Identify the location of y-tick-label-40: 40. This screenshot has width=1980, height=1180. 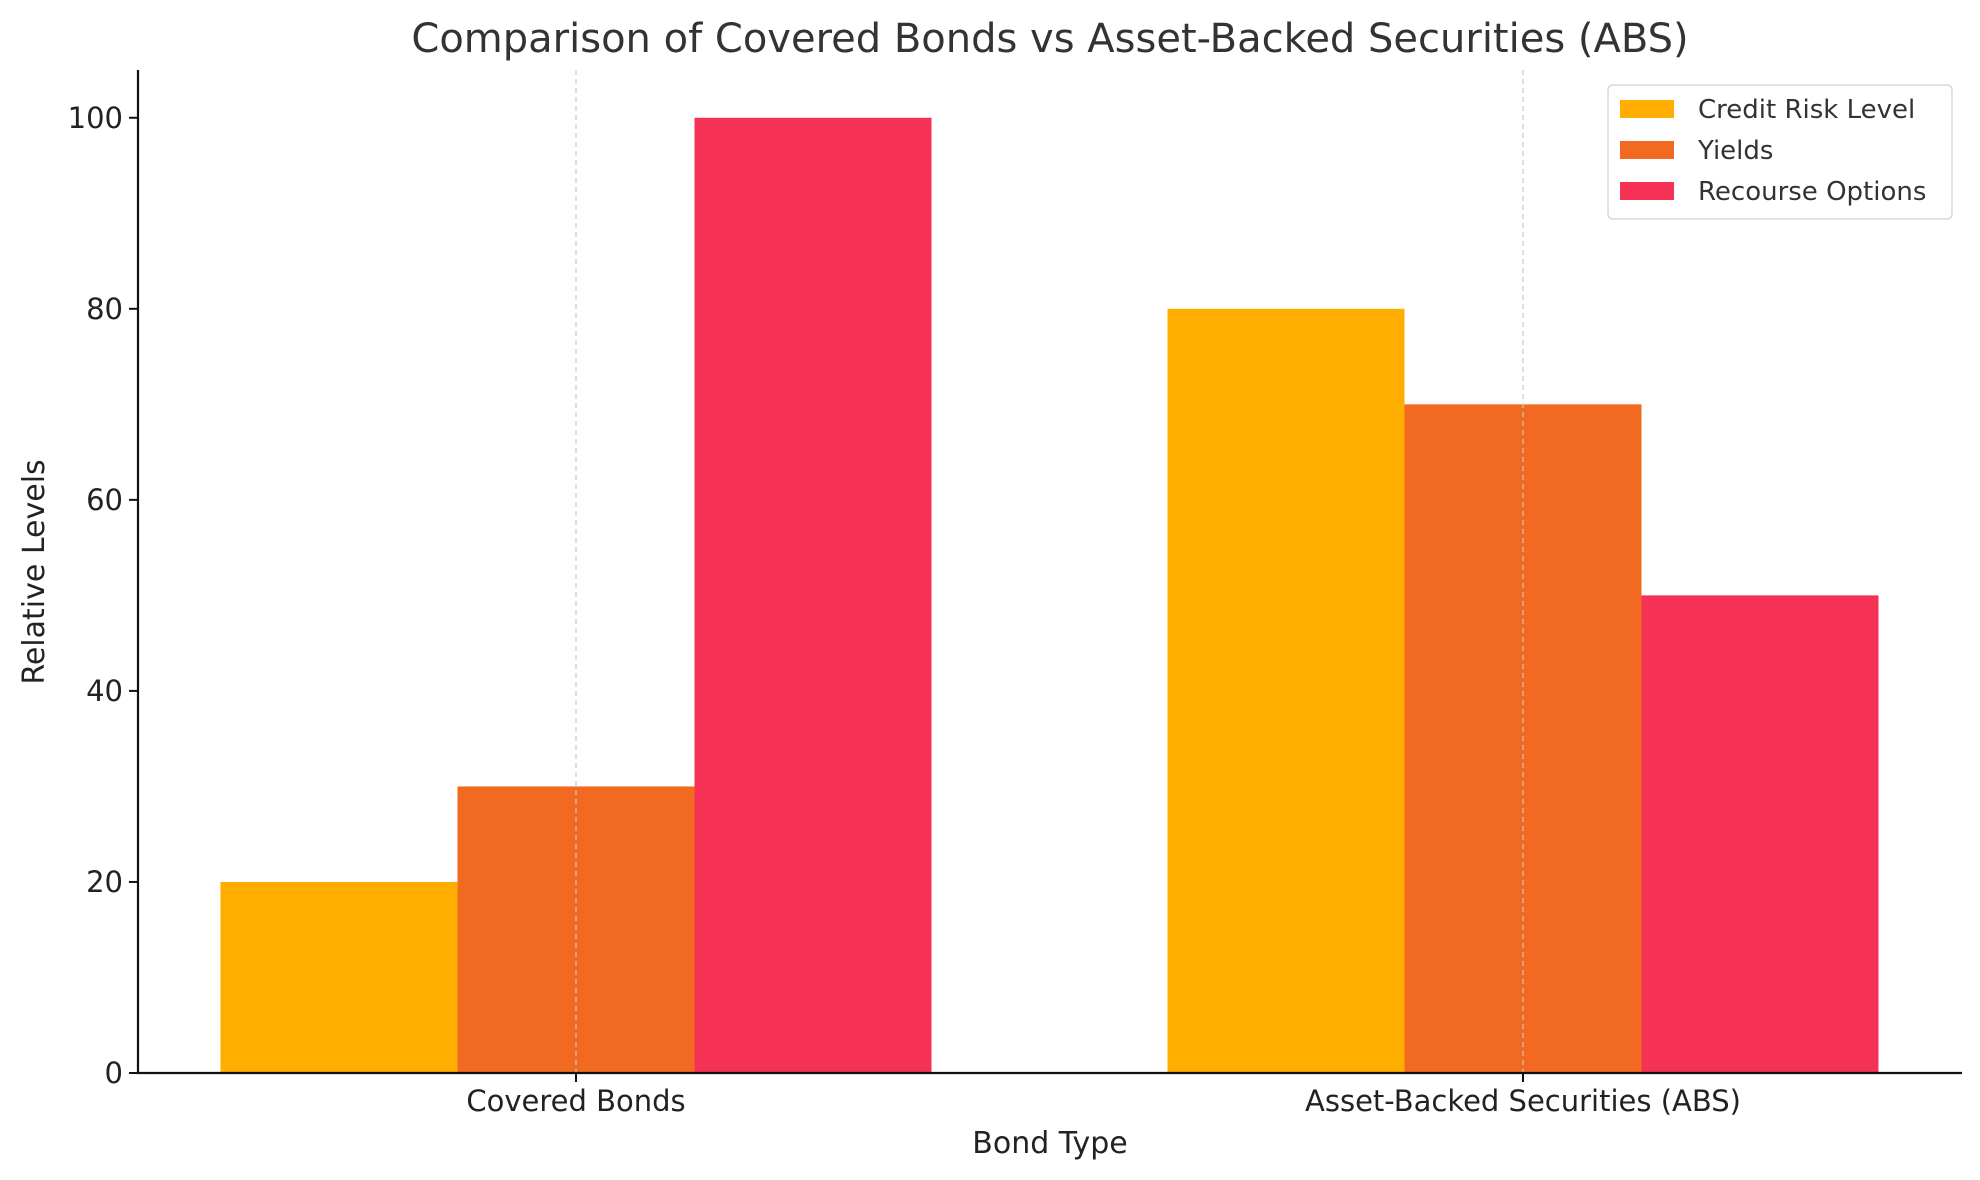
(104, 691).